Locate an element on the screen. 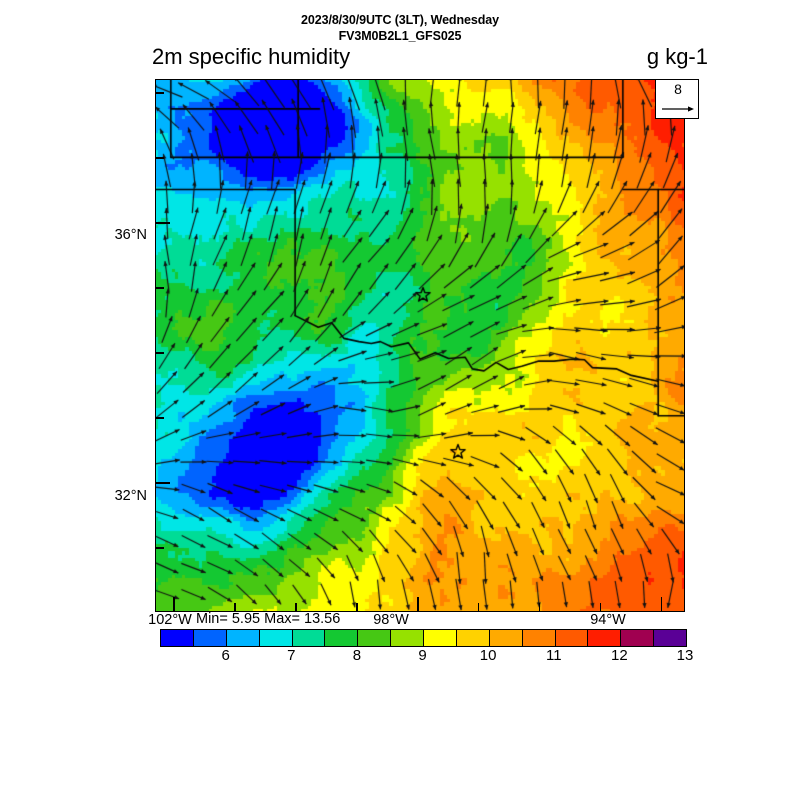  reference-vector-arrow is located at coordinates (678, 109).